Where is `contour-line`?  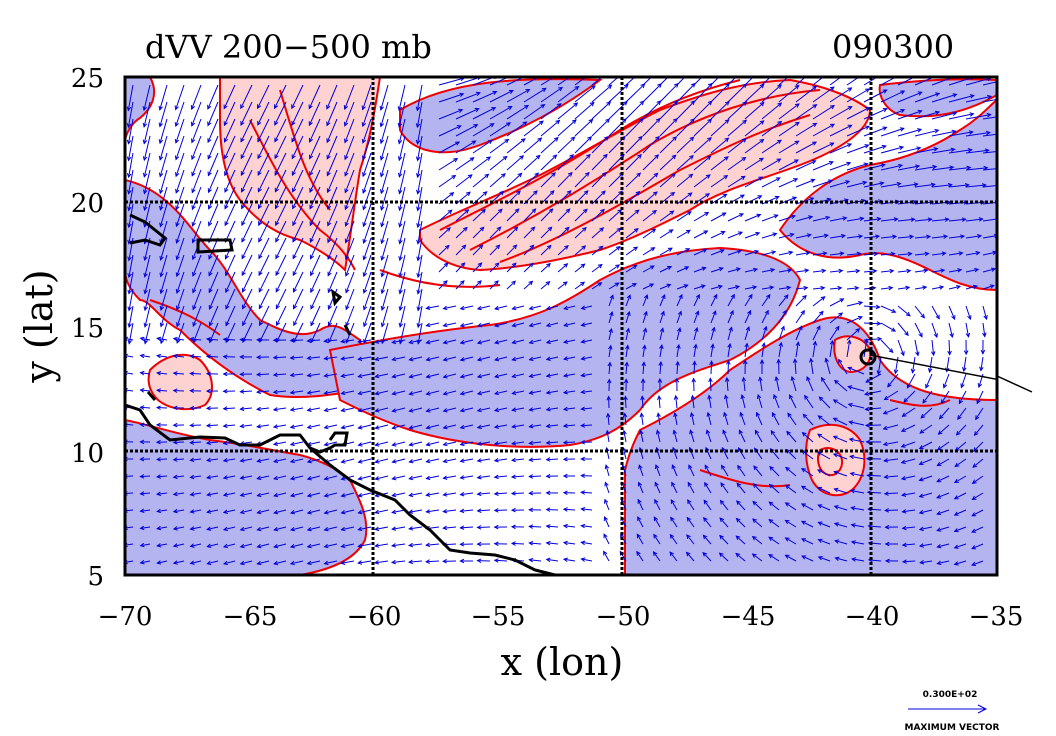
contour-line is located at coordinates (920, 403).